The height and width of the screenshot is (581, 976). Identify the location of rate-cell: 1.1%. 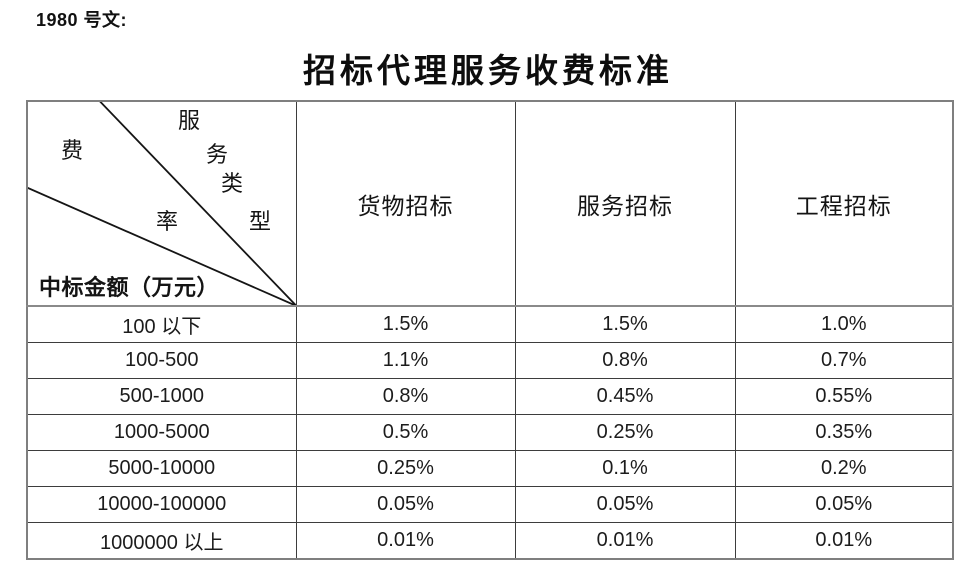
(405, 360).